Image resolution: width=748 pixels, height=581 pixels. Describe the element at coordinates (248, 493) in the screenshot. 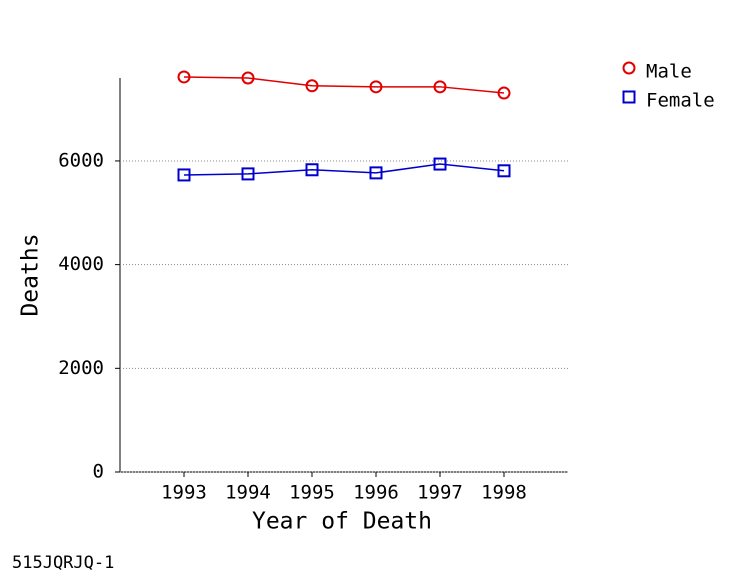

I see `x-tick-label: 1994` at that location.